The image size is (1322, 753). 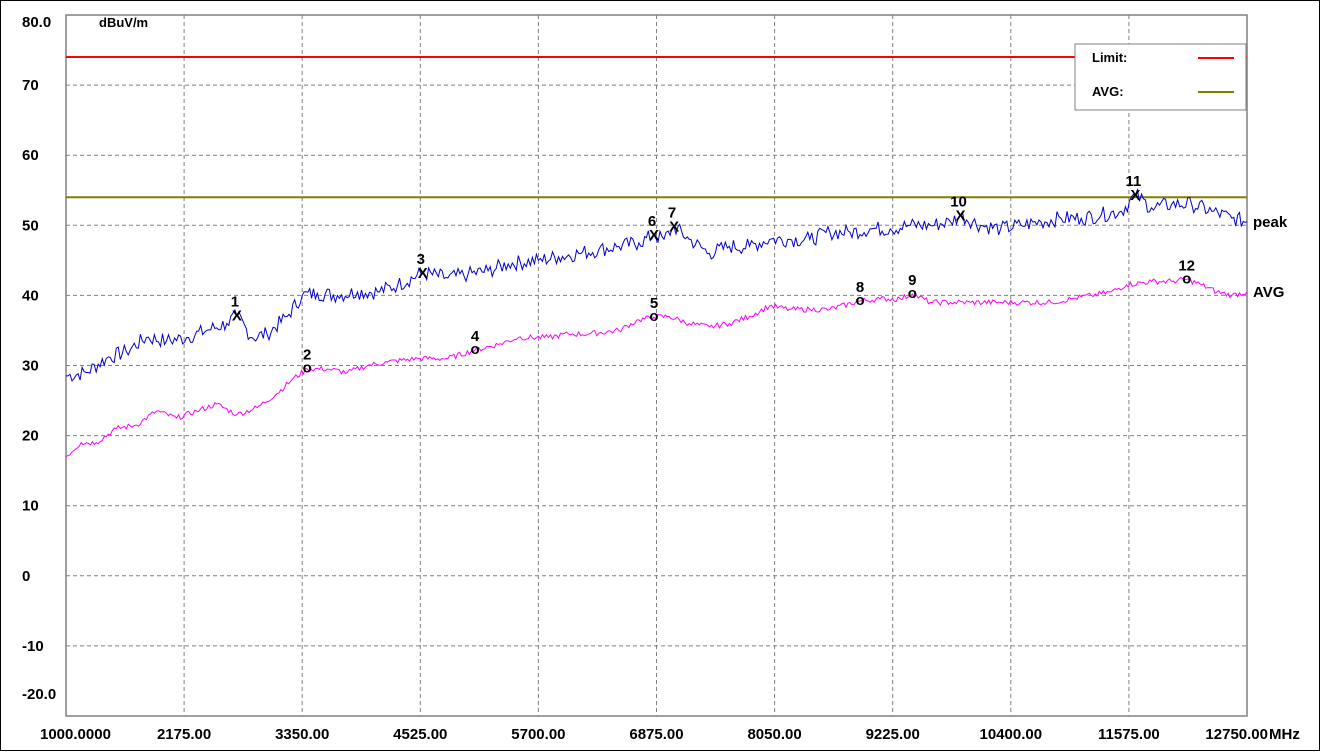 What do you see at coordinates (30, 155) in the screenshot?
I see `y-tick-label: 60` at bounding box center [30, 155].